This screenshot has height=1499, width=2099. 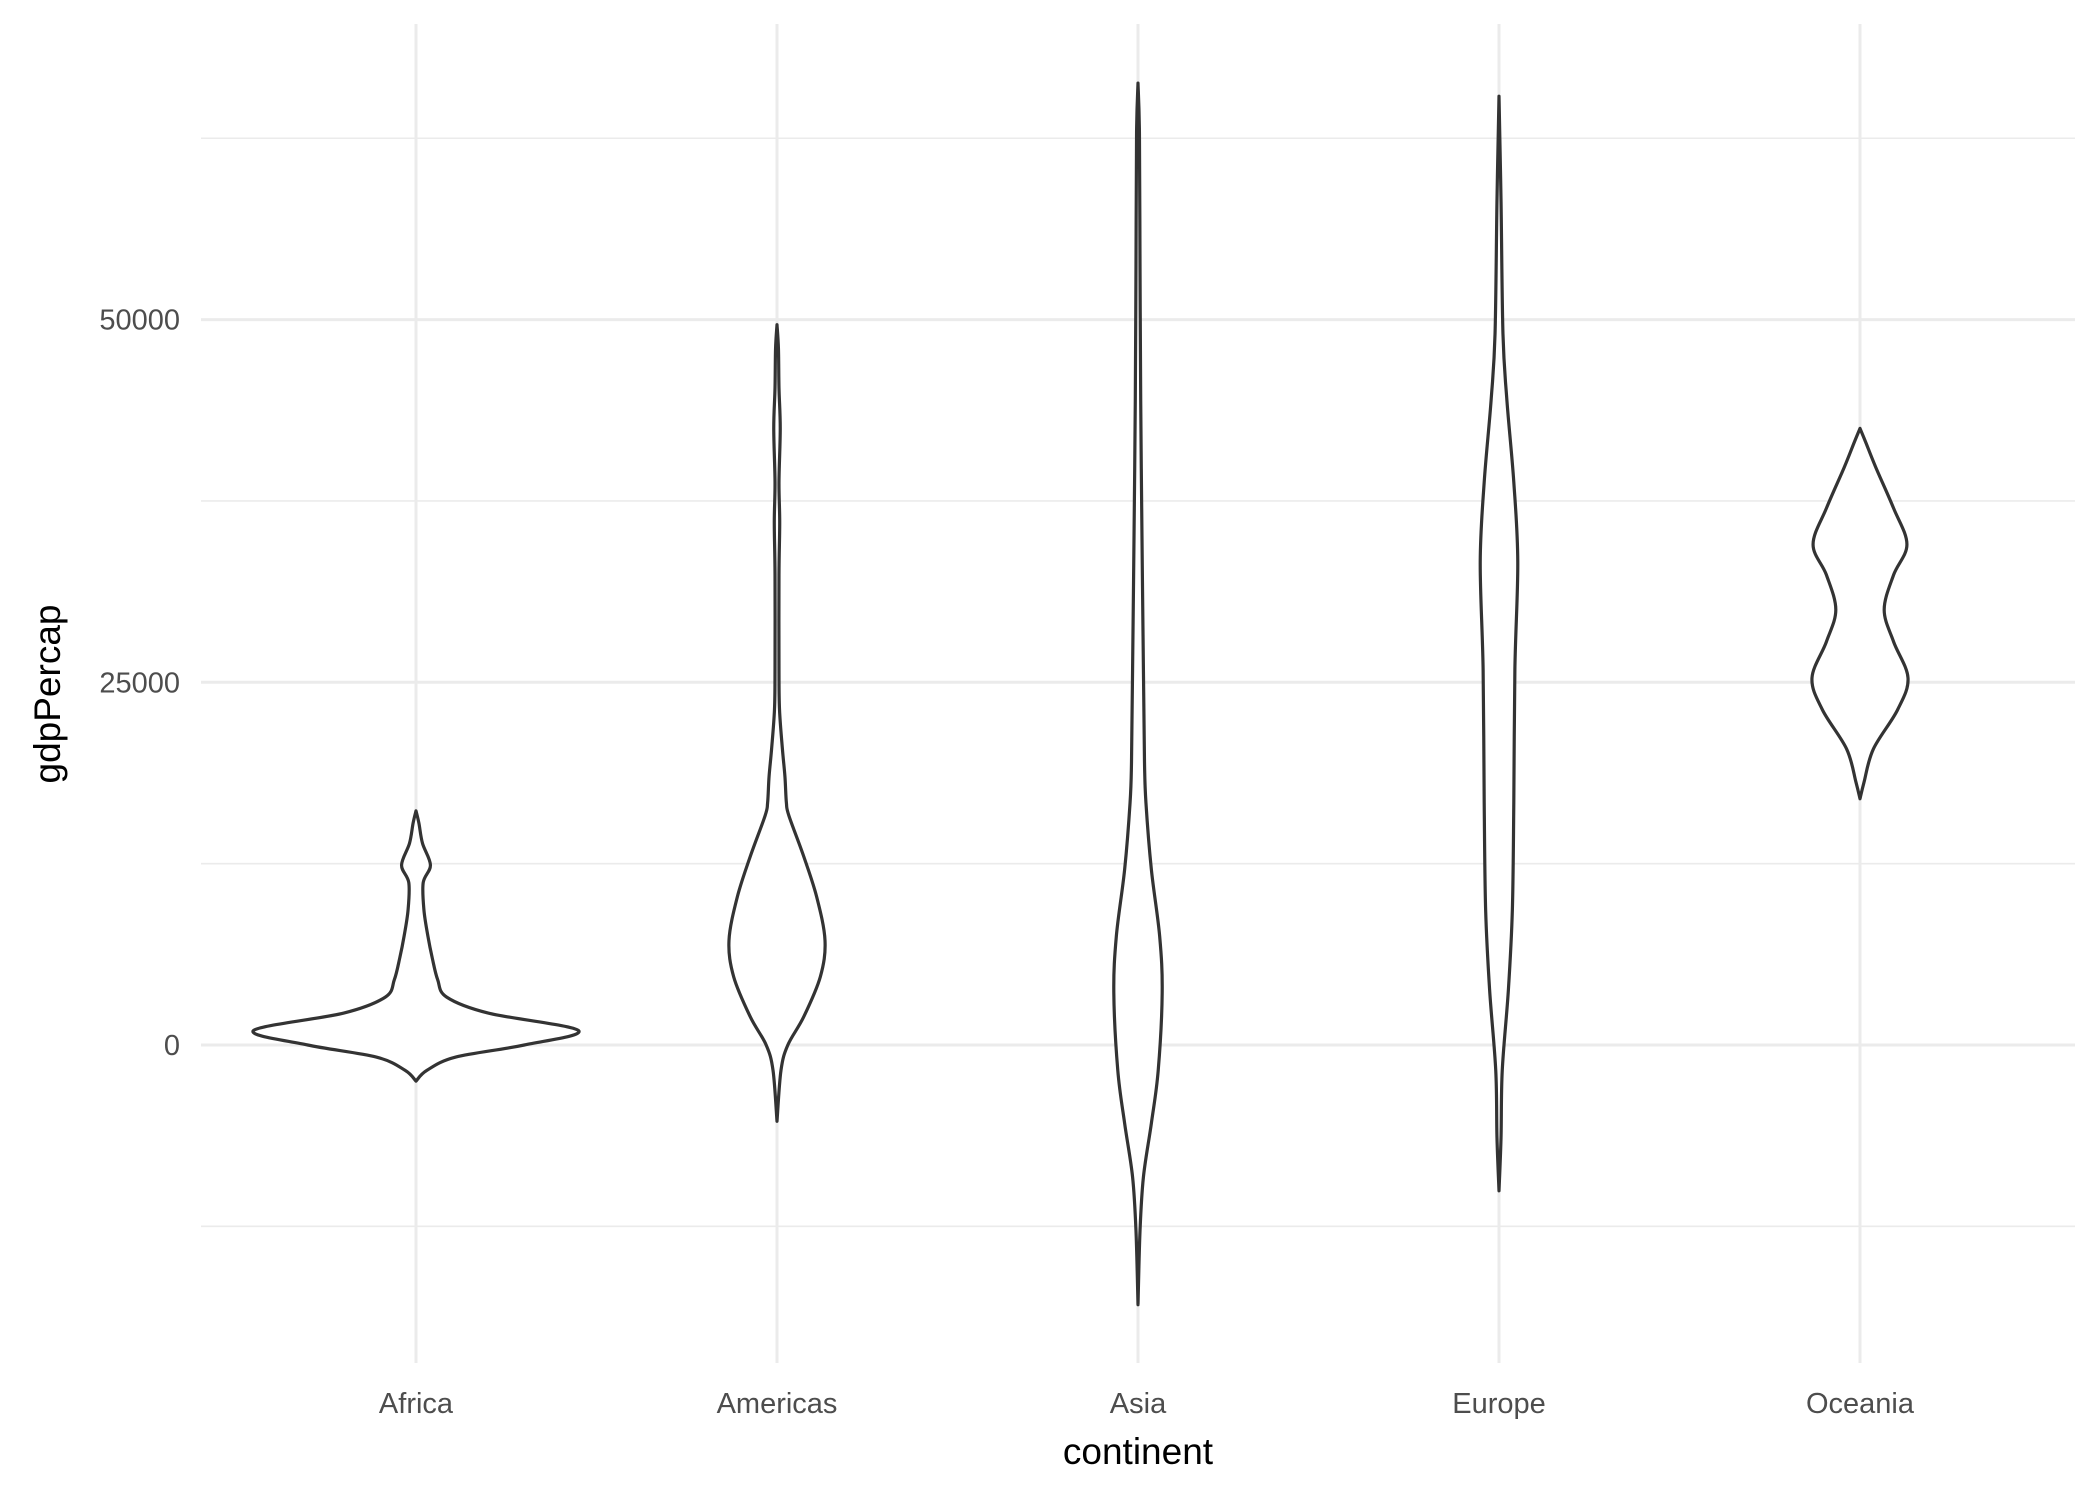 What do you see at coordinates (777, 1404) in the screenshot?
I see `x-tick-label: Americas` at bounding box center [777, 1404].